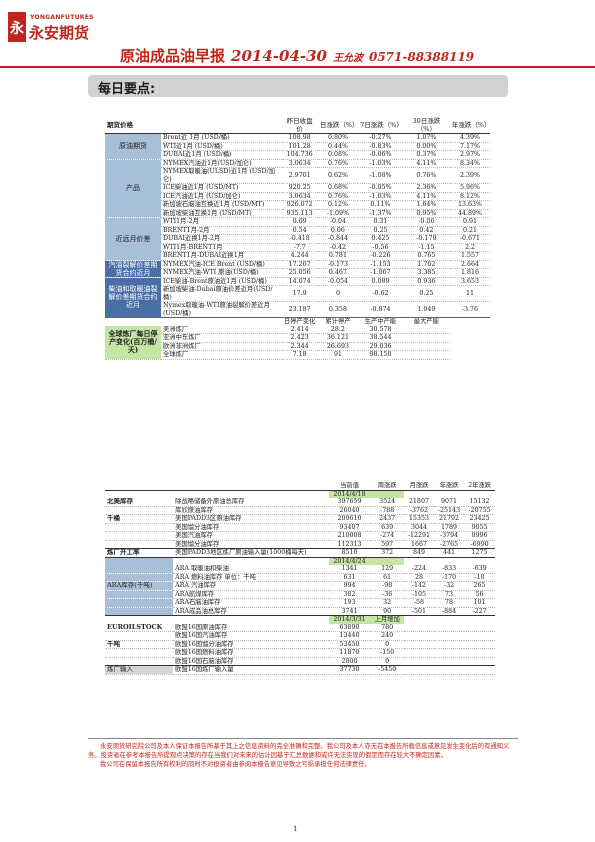  What do you see at coordinates (251, 519) in the screenshot?
I see `row-label: 美国PADD3区原油库存` at bounding box center [251, 519].